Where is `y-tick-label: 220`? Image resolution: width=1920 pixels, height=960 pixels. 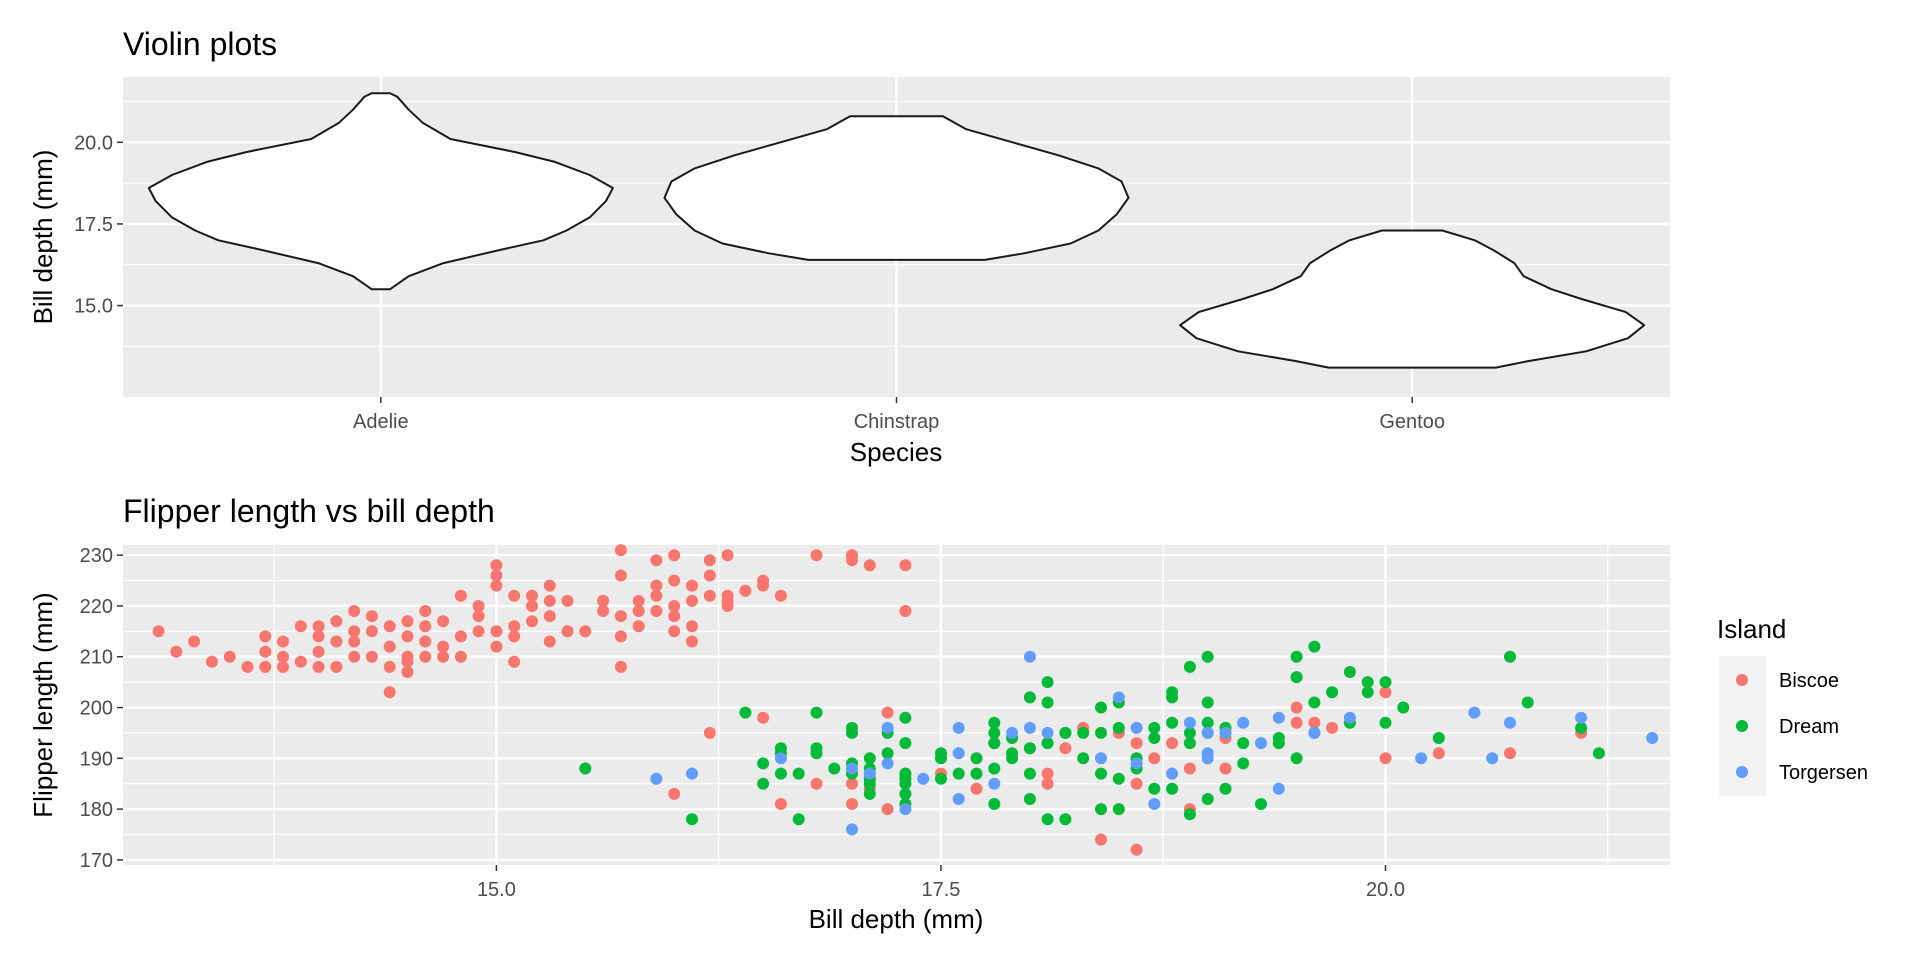
y-tick-label: 220 is located at coordinates (96, 607).